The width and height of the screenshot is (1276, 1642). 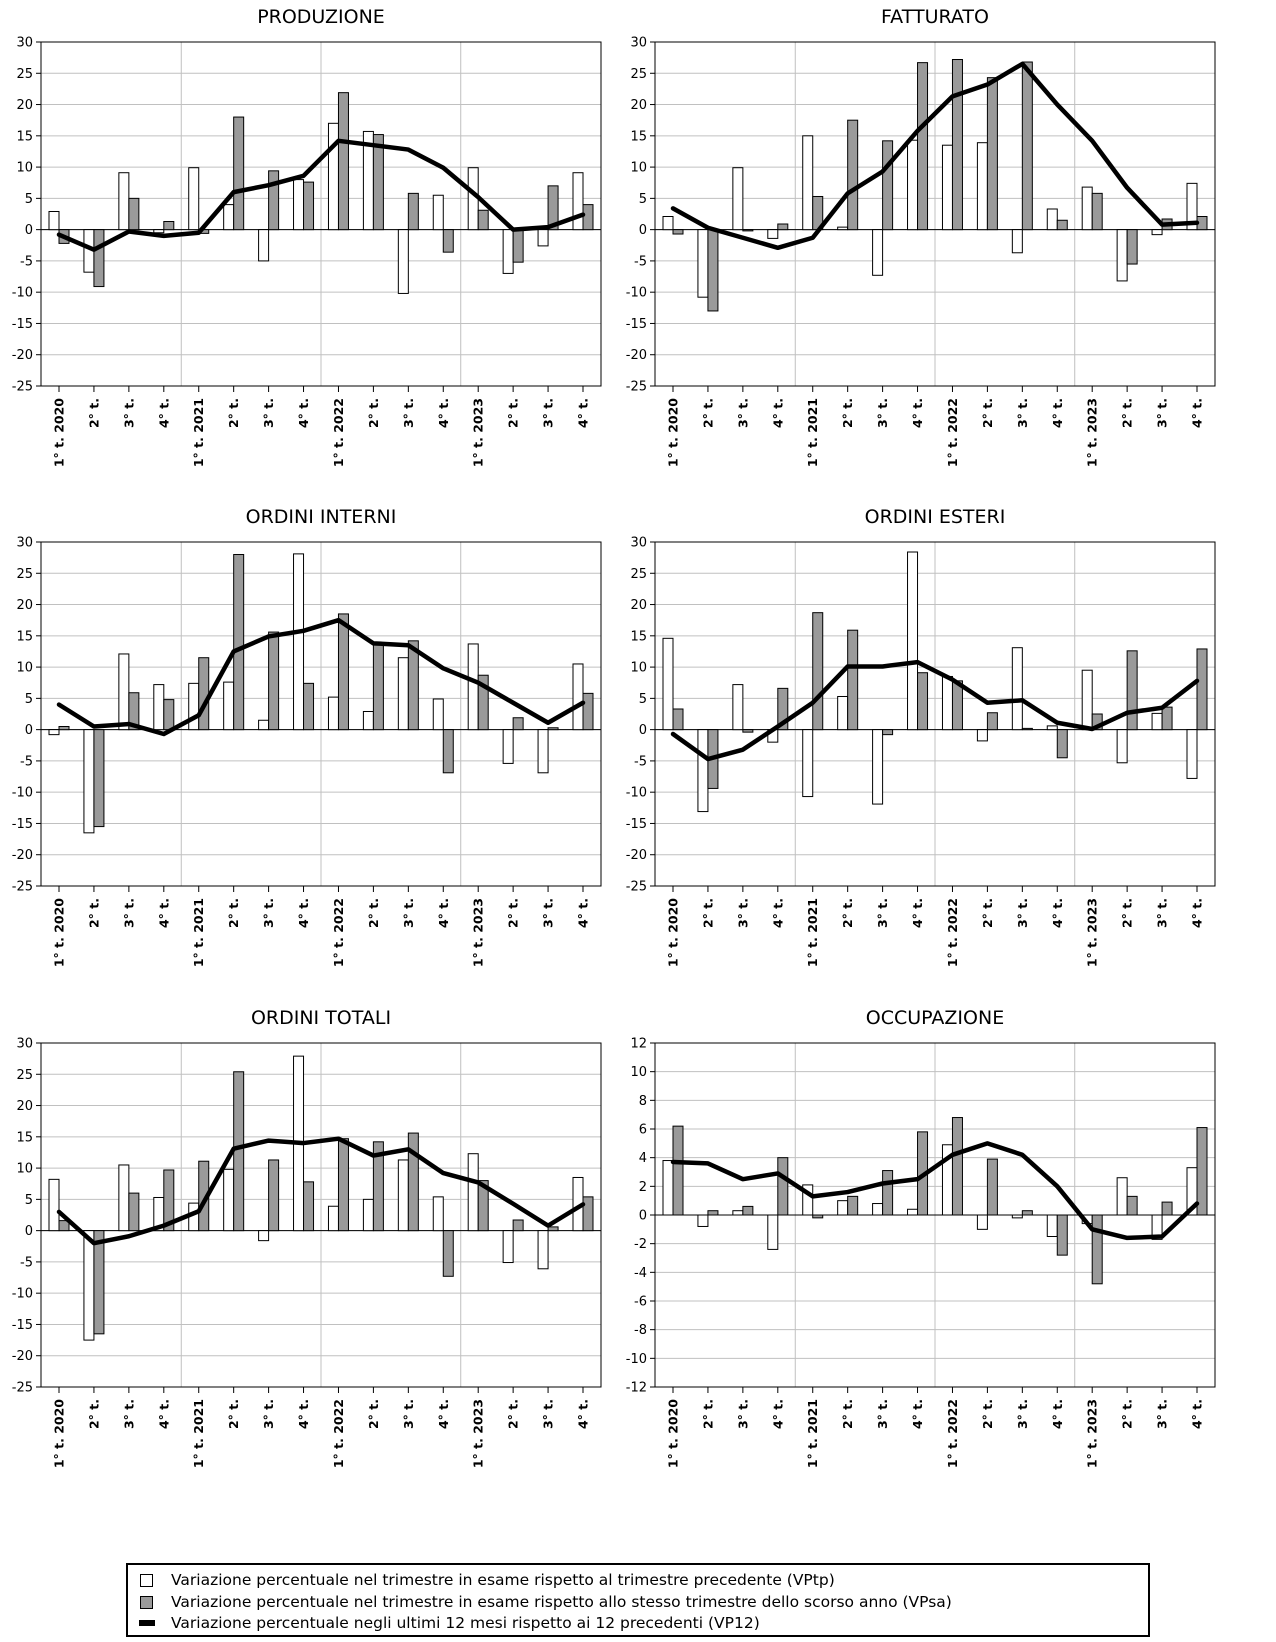 I want to click on y-tick-label: -8, so click(x=640, y=1330).